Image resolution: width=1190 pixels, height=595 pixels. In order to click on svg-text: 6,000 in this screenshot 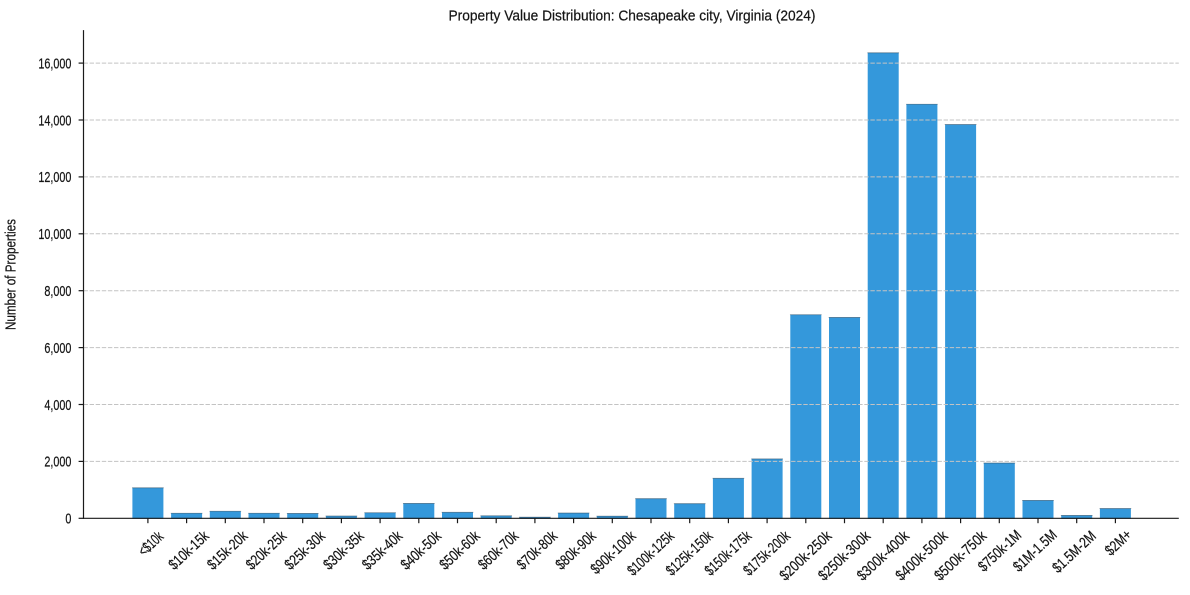, I will do `click(57, 348)`.